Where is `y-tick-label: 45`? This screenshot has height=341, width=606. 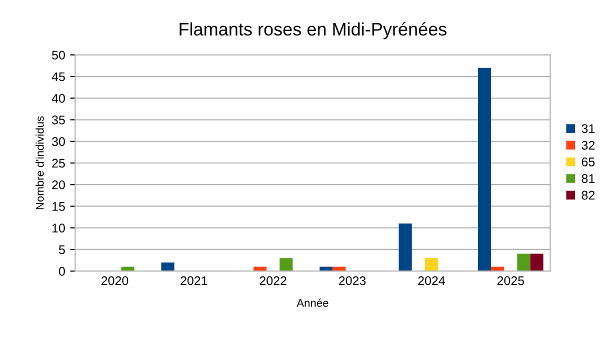
y-tick-label: 45 is located at coordinates (58, 77).